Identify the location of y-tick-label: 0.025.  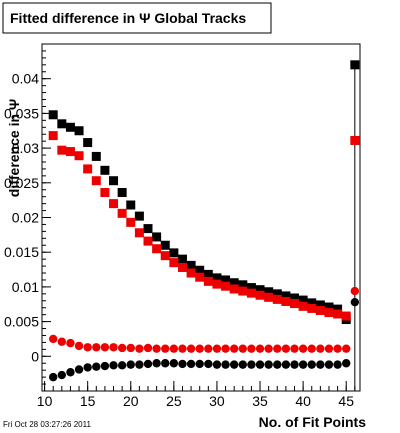
(21, 183).